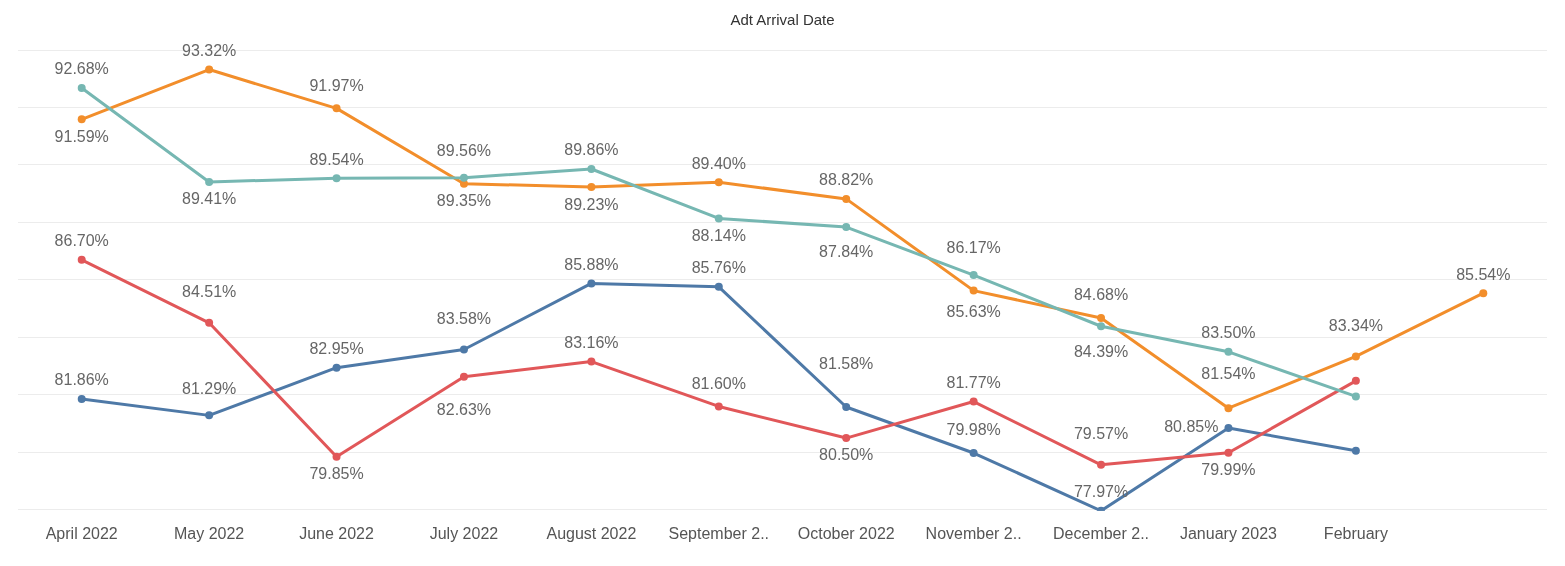 The width and height of the screenshot is (1565, 566). What do you see at coordinates (1101, 434) in the screenshot?
I see `data-label: 79.57%` at bounding box center [1101, 434].